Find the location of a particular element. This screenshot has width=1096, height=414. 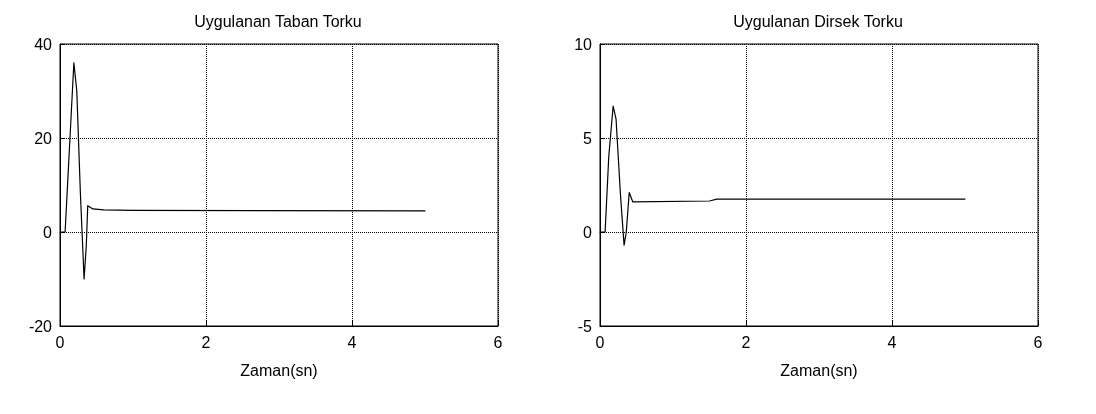

y-tick-label: 40 is located at coordinates (43, 44).